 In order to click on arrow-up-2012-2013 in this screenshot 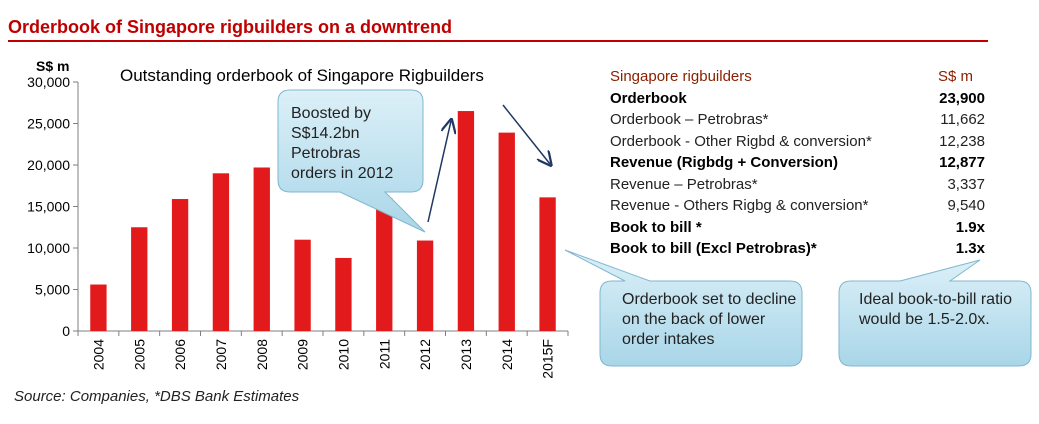, I will do `click(439, 172)`.